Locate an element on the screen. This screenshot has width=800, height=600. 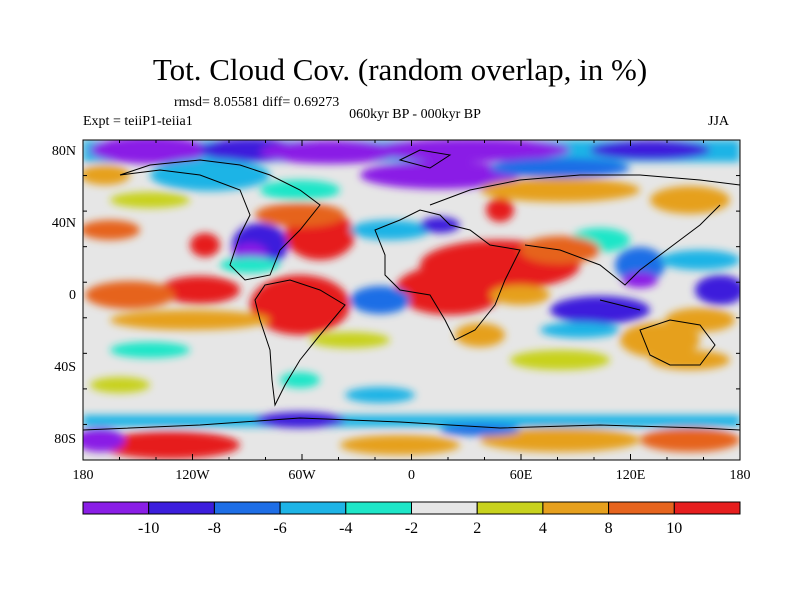
x-tick-label: 0 is located at coordinates (411, 475).